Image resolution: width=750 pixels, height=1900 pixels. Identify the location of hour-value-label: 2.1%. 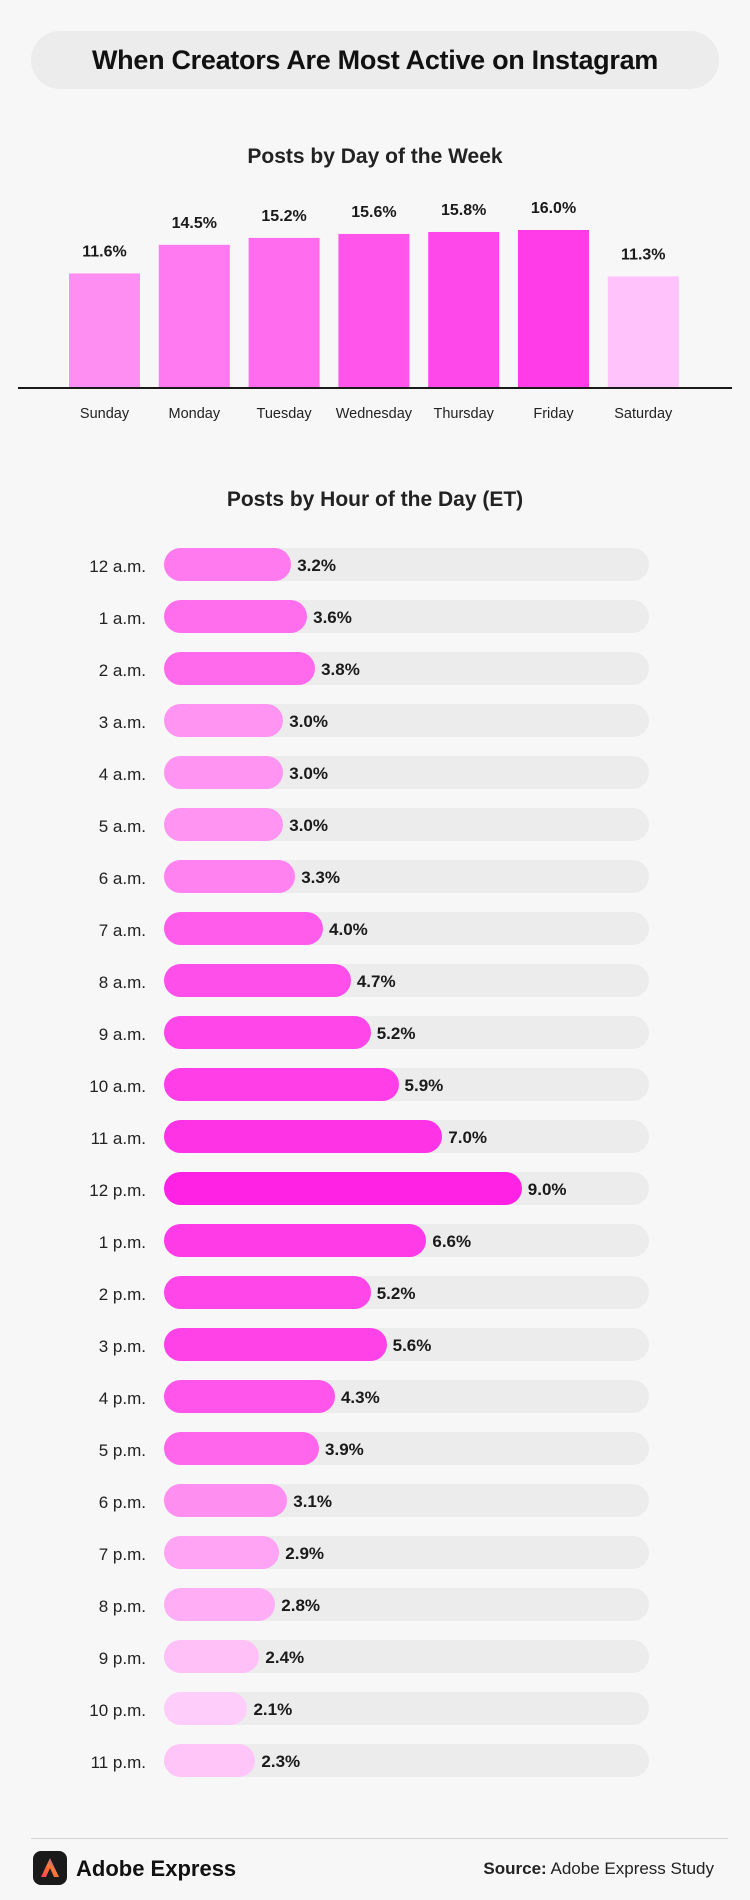
(273, 1709).